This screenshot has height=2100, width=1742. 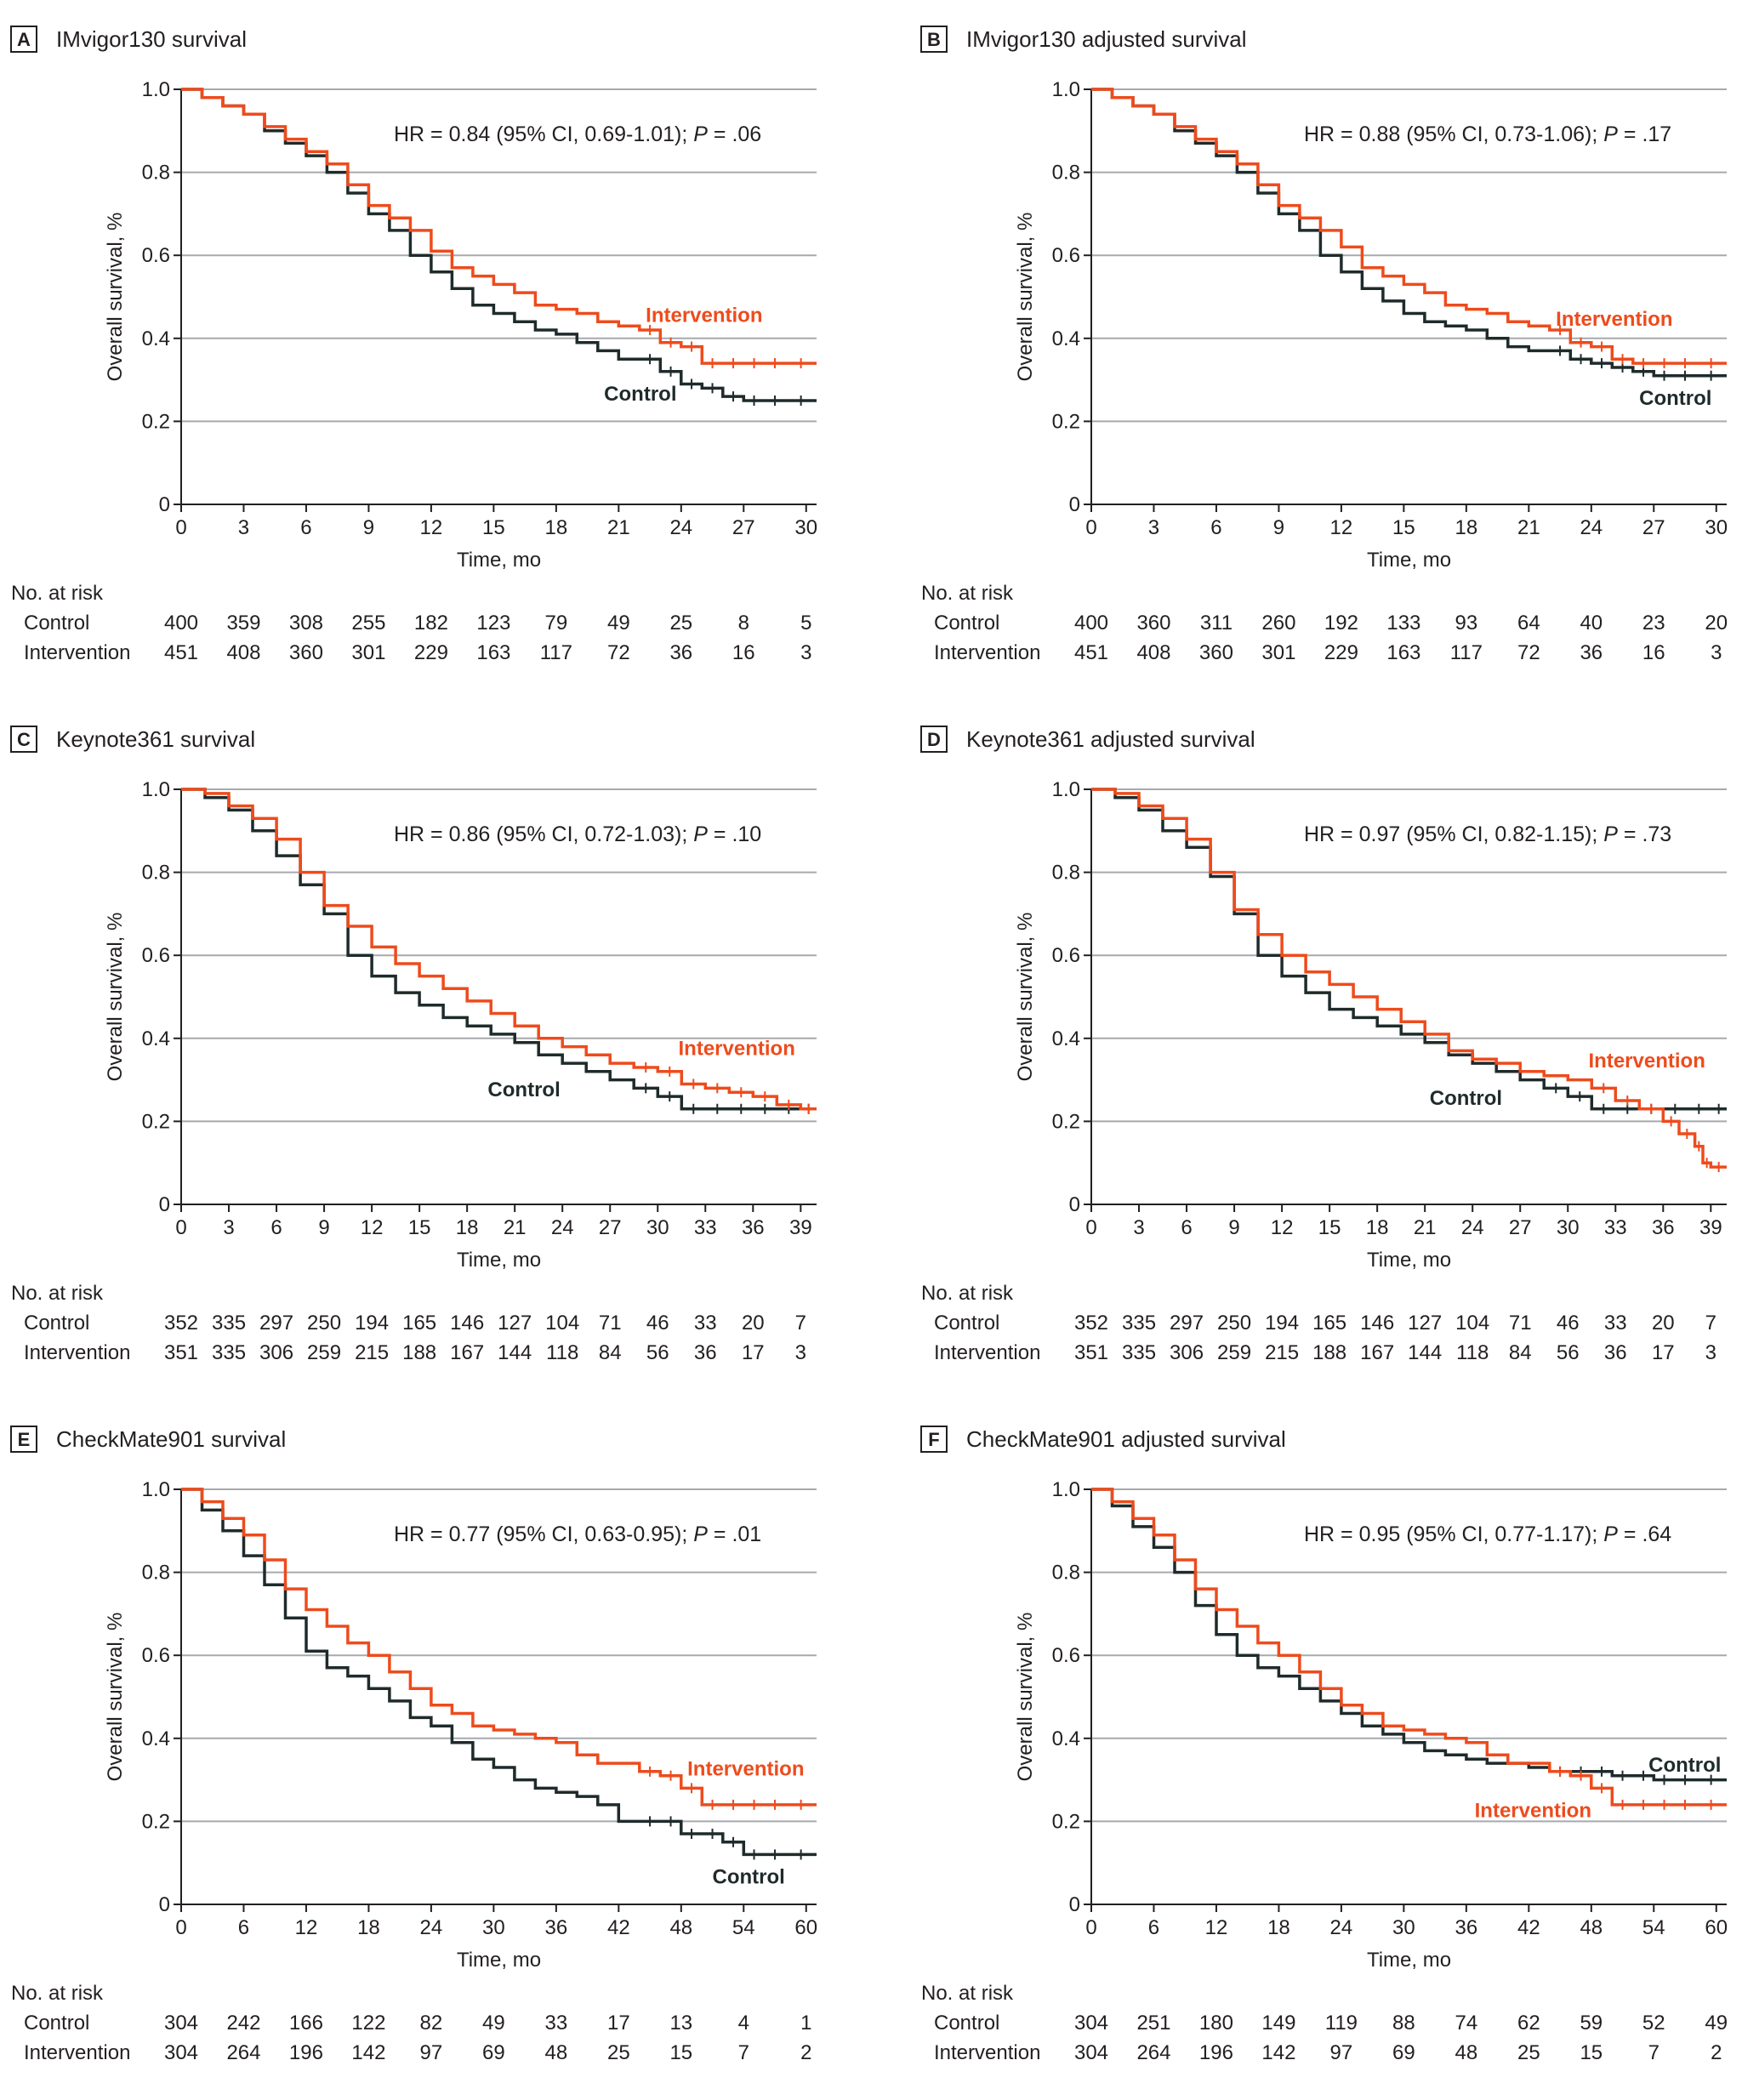 I want to click on risk-control-count: 7, so click(x=801, y=1323).